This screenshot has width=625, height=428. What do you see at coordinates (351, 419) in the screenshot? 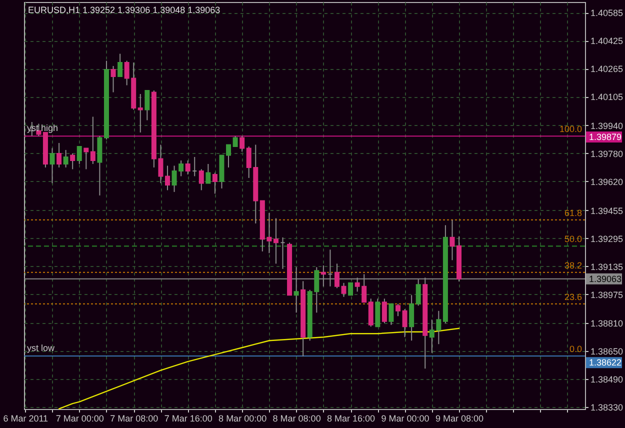
I see `x-tick-label: 8 Mar 16:00` at bounding box center [351, 419].